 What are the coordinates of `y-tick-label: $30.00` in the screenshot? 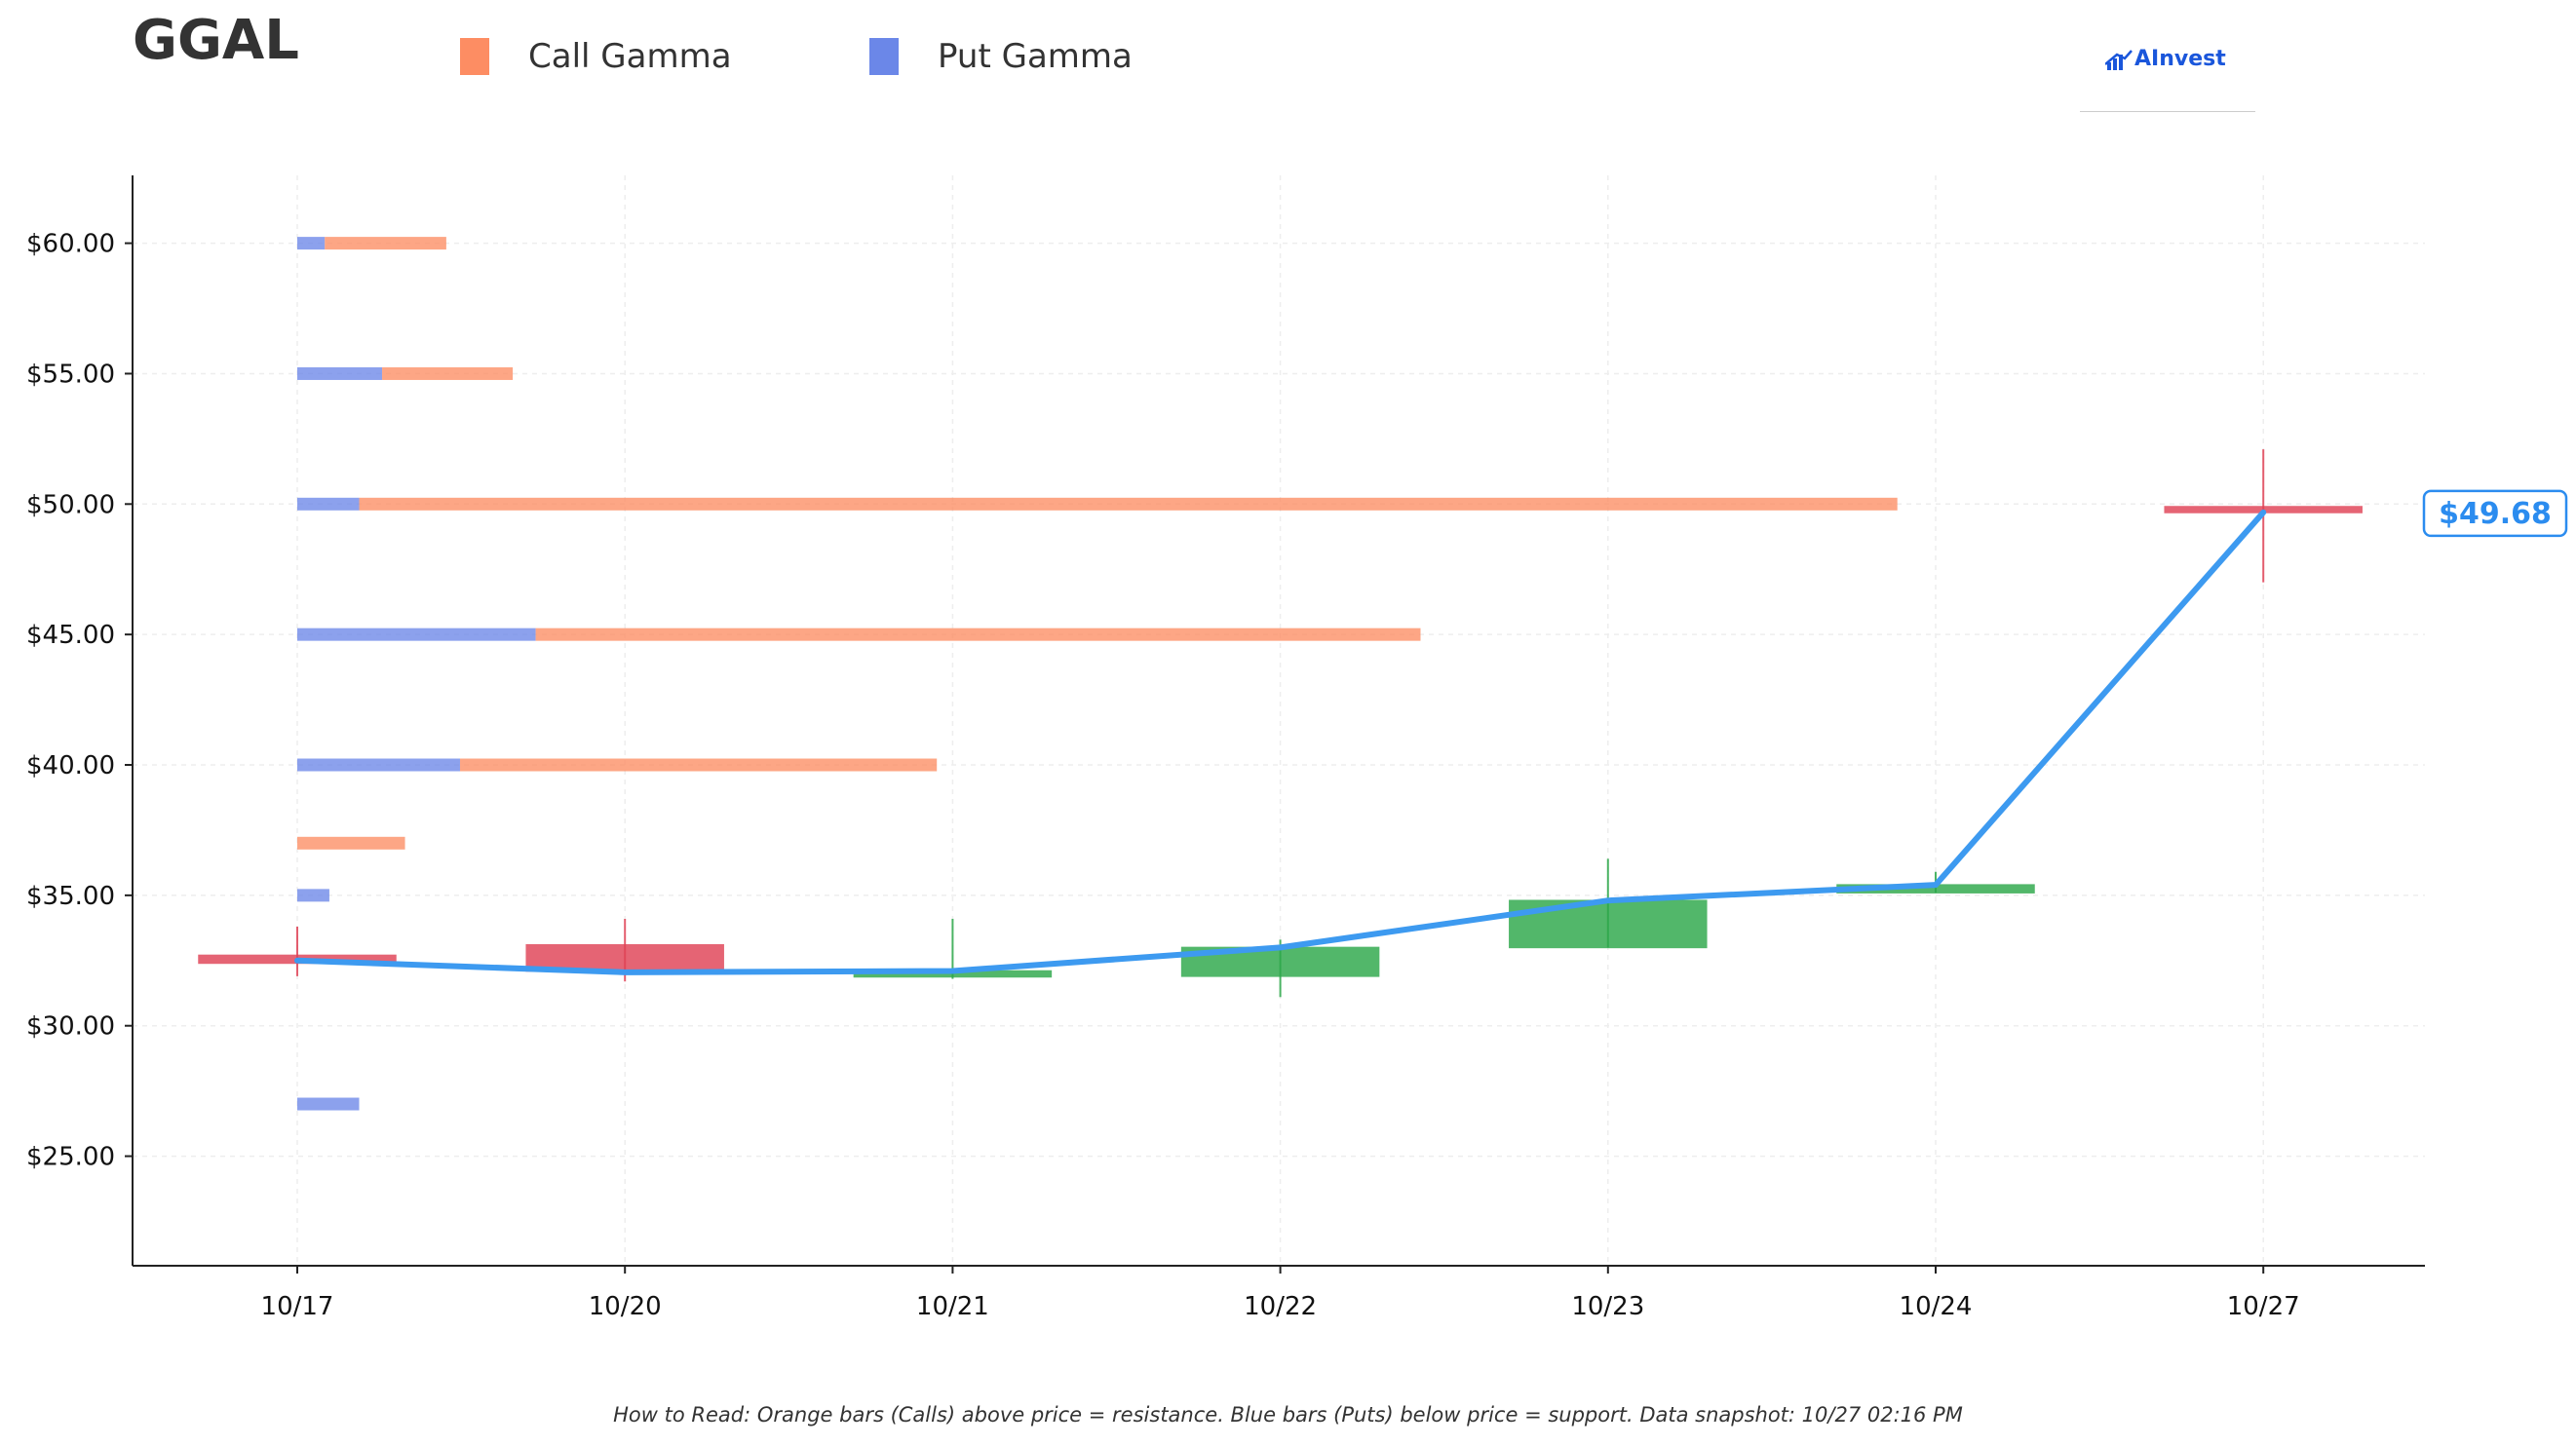 It's located at (70, 1027).